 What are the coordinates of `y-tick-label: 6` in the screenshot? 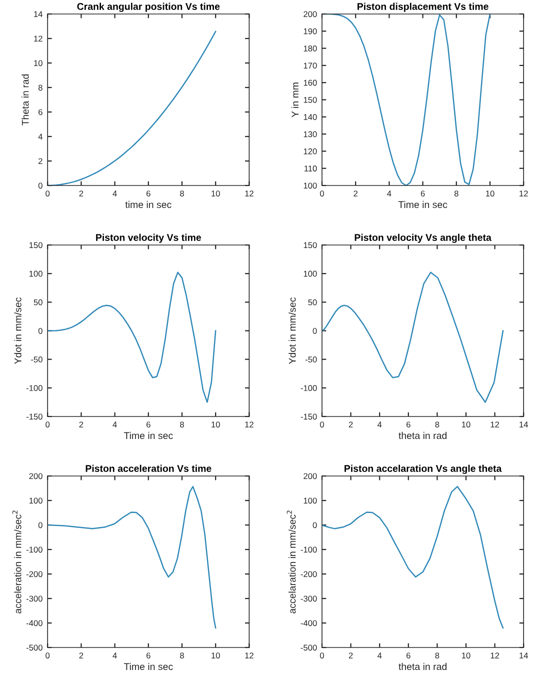 It's located at (40, 112).